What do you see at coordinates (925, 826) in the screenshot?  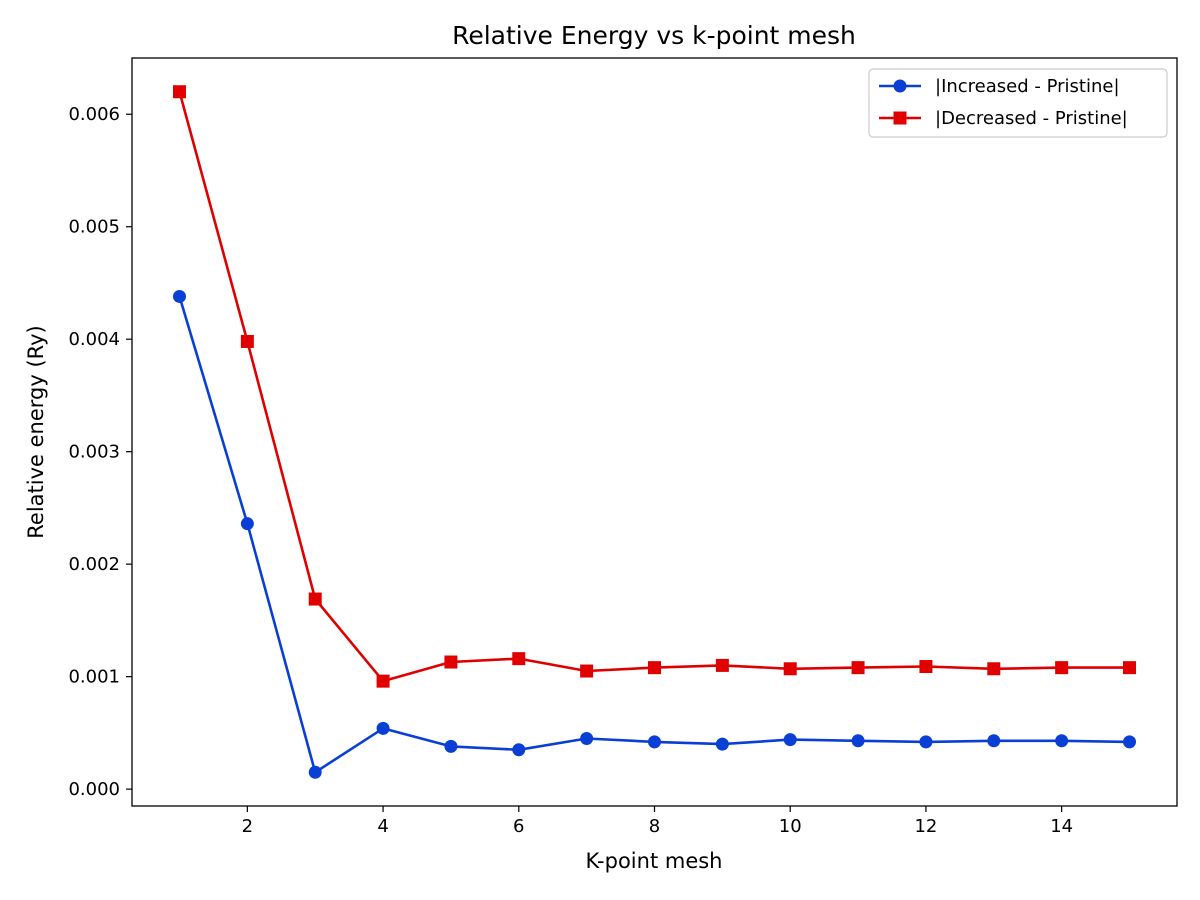 I see `x-tick-label: 12` at bounding box center [925, 826].